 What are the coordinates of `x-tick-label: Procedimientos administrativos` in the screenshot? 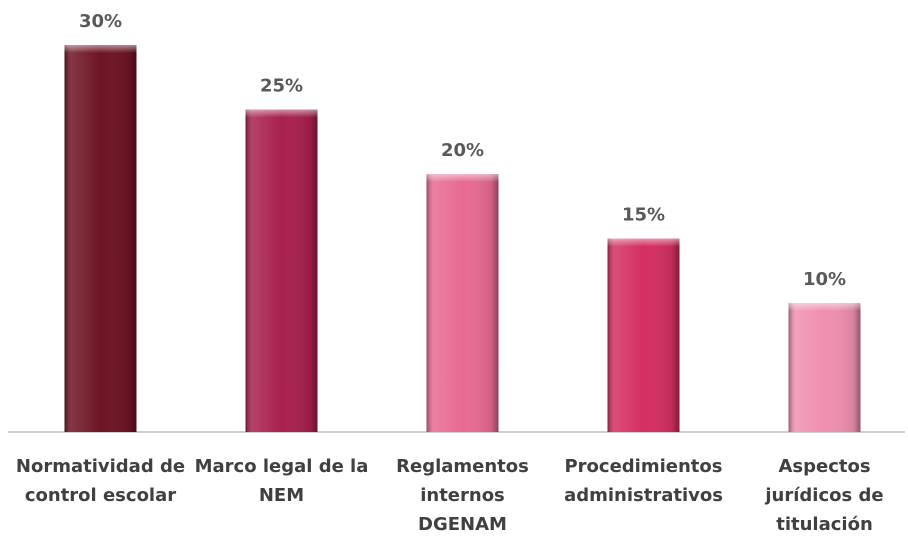 It's located at (644, 481).